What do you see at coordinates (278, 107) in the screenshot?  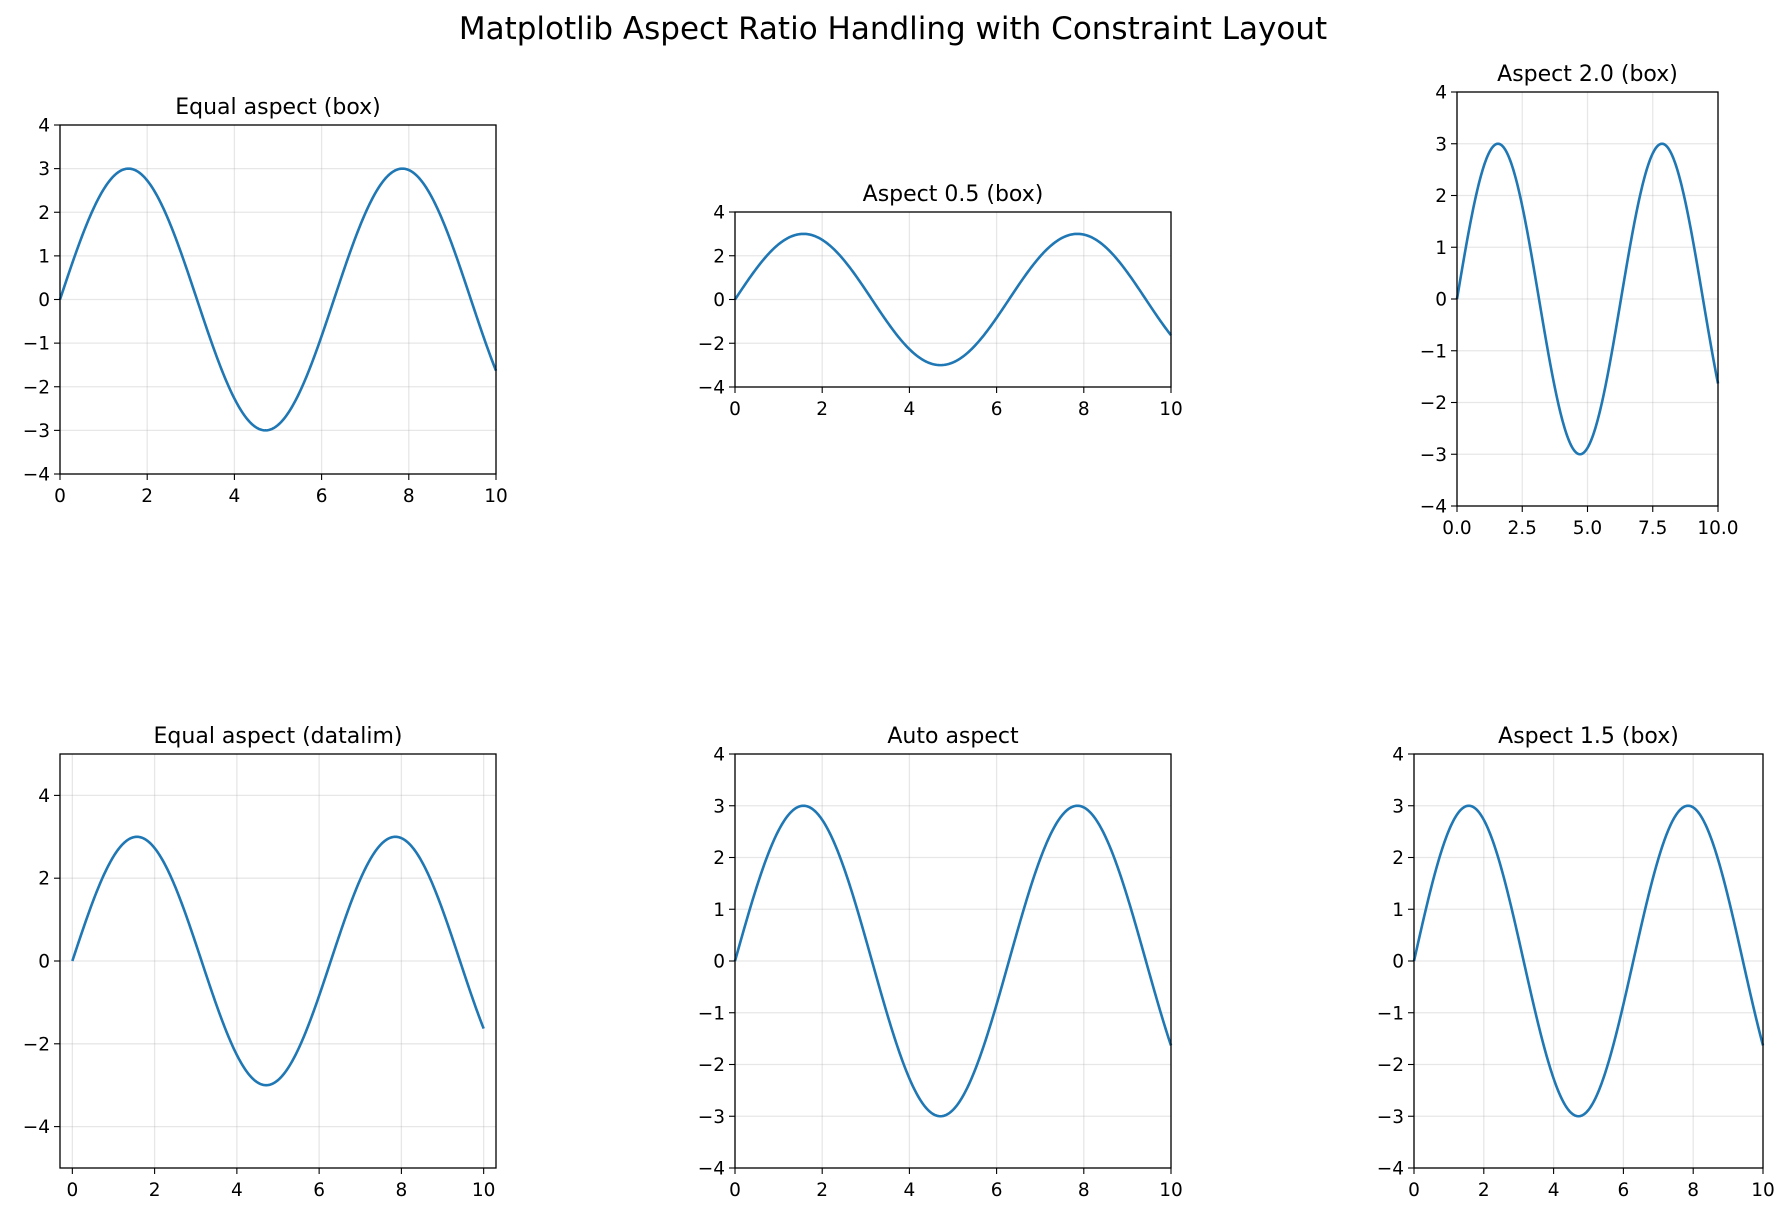 I see `subplot-title: Equal aspect (box)` at bounding box center [278, 107].